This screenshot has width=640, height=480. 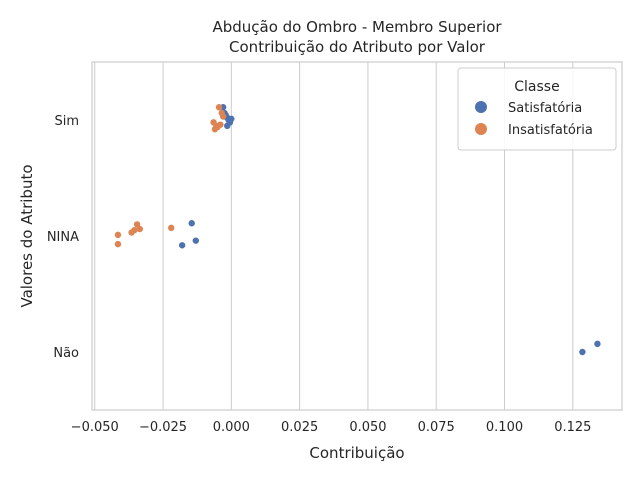 I want to click on x-tick-label: 0.100, so click(x=504, y=427).